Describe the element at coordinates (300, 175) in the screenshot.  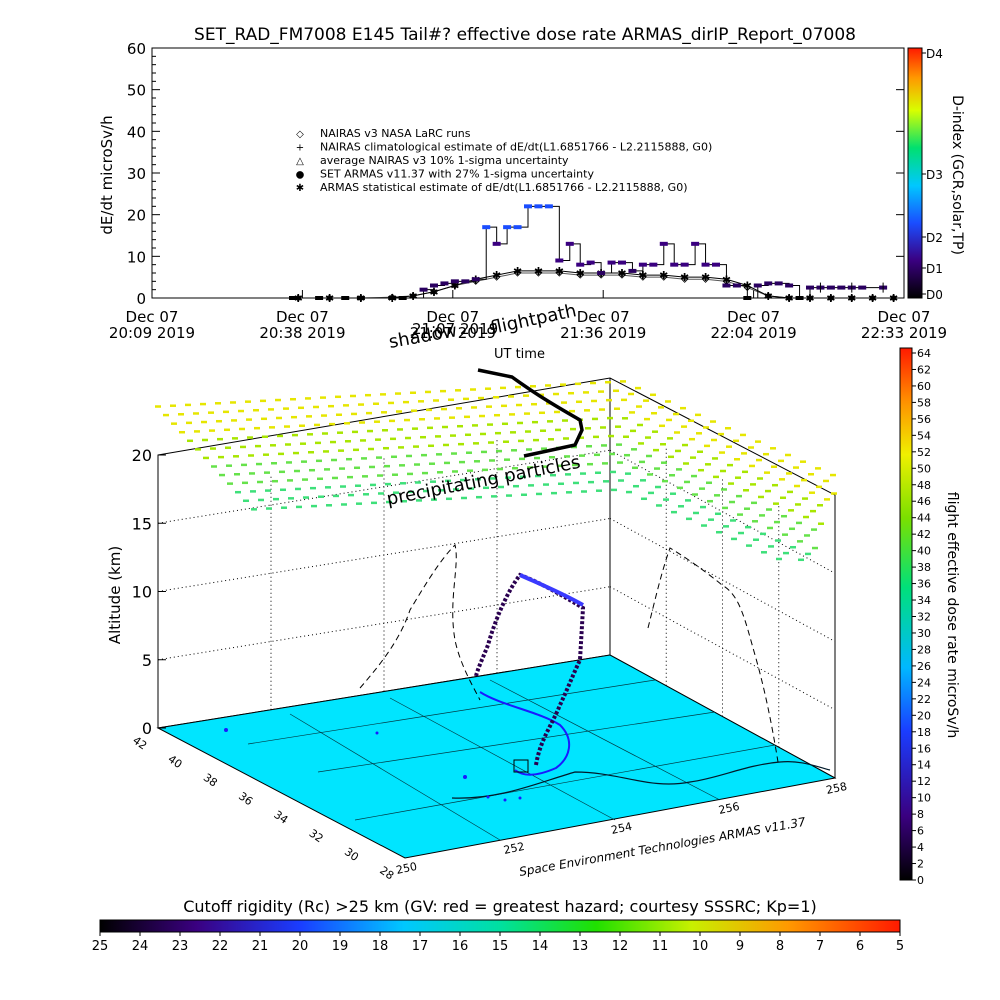
I see `legend-symbol: ●` at that location.